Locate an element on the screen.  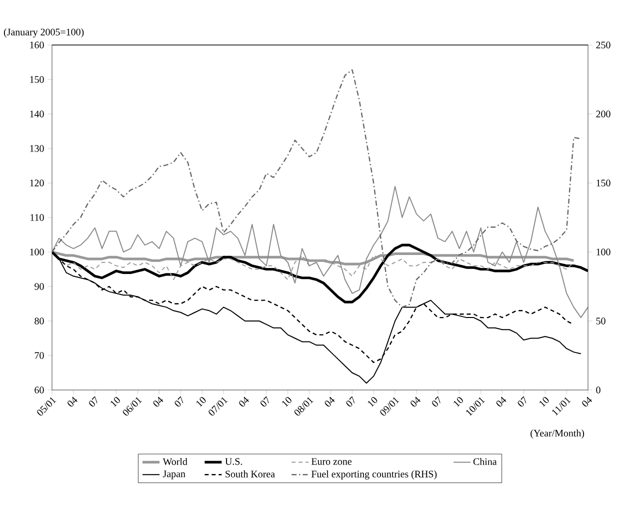
y2-tick-label: 200 is located at coordinates (603, 114).